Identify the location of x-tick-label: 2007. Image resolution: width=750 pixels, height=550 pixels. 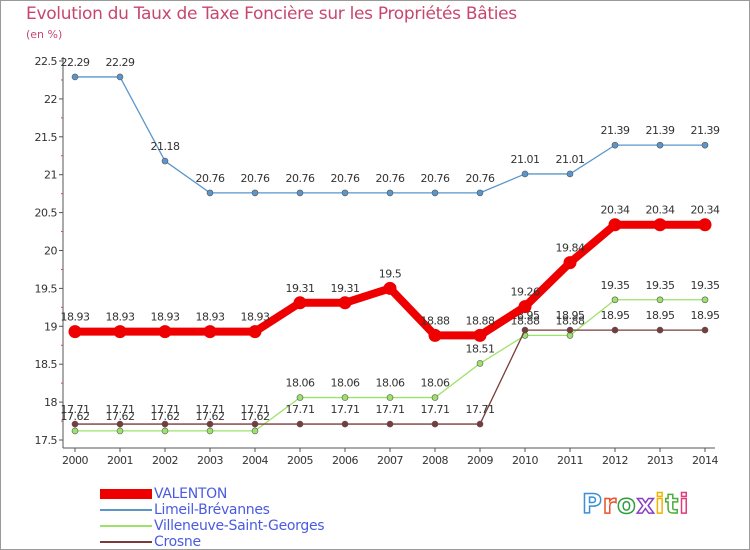
(390, 460).